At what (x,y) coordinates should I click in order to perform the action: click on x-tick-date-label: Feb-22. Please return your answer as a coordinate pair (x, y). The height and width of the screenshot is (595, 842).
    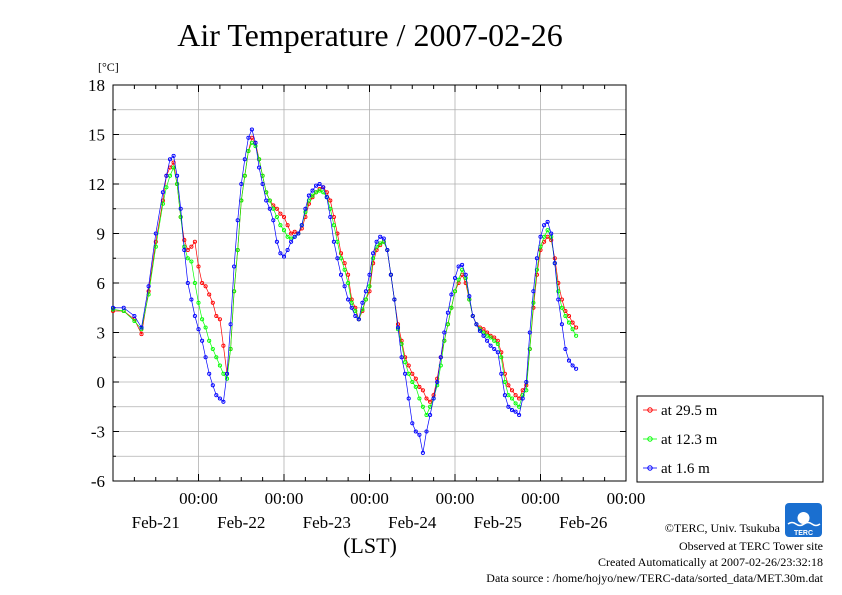
    Looking at the image, I should click on (241, 522).